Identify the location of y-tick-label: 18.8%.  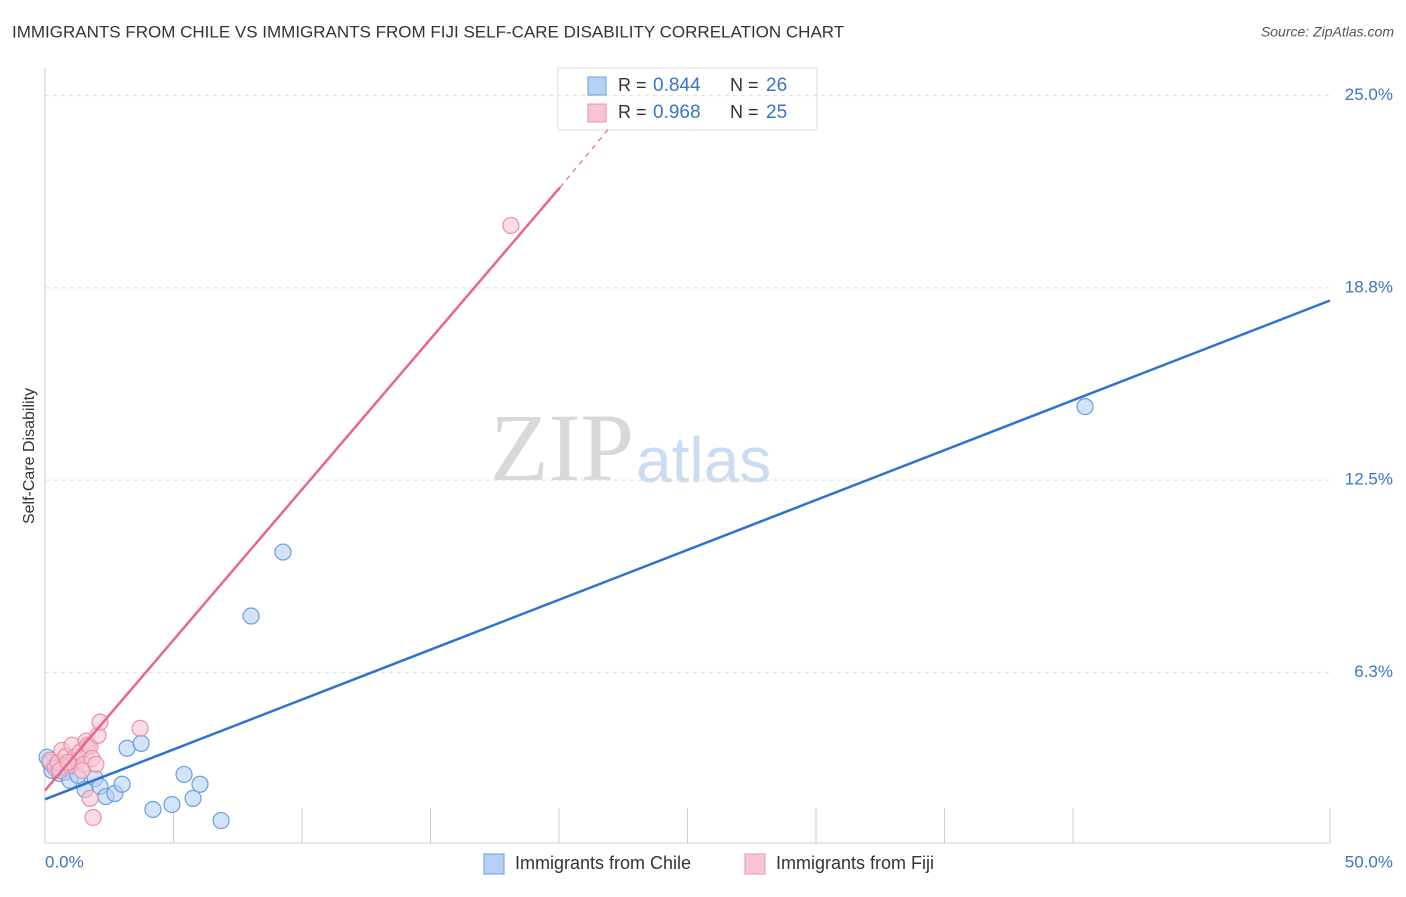
(1369, 286).